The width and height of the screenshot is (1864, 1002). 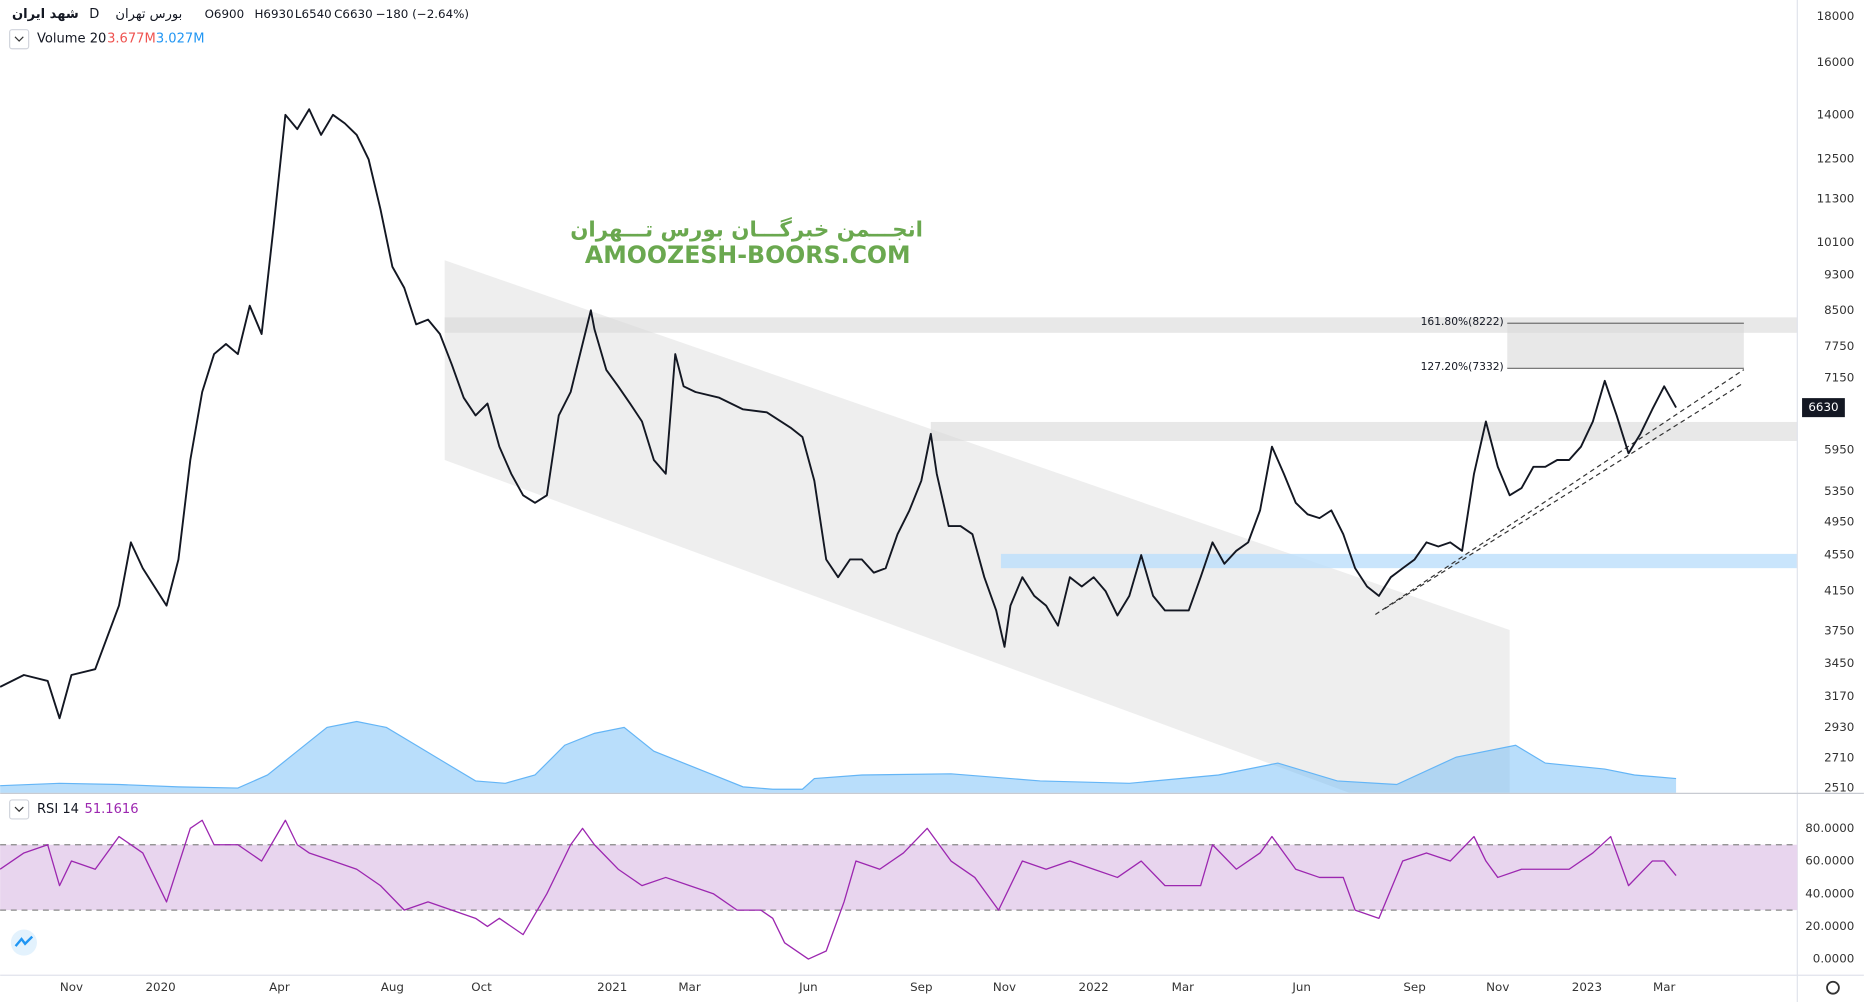 I want to click on x-tick-label: 2020, so click(x=160, y=987).